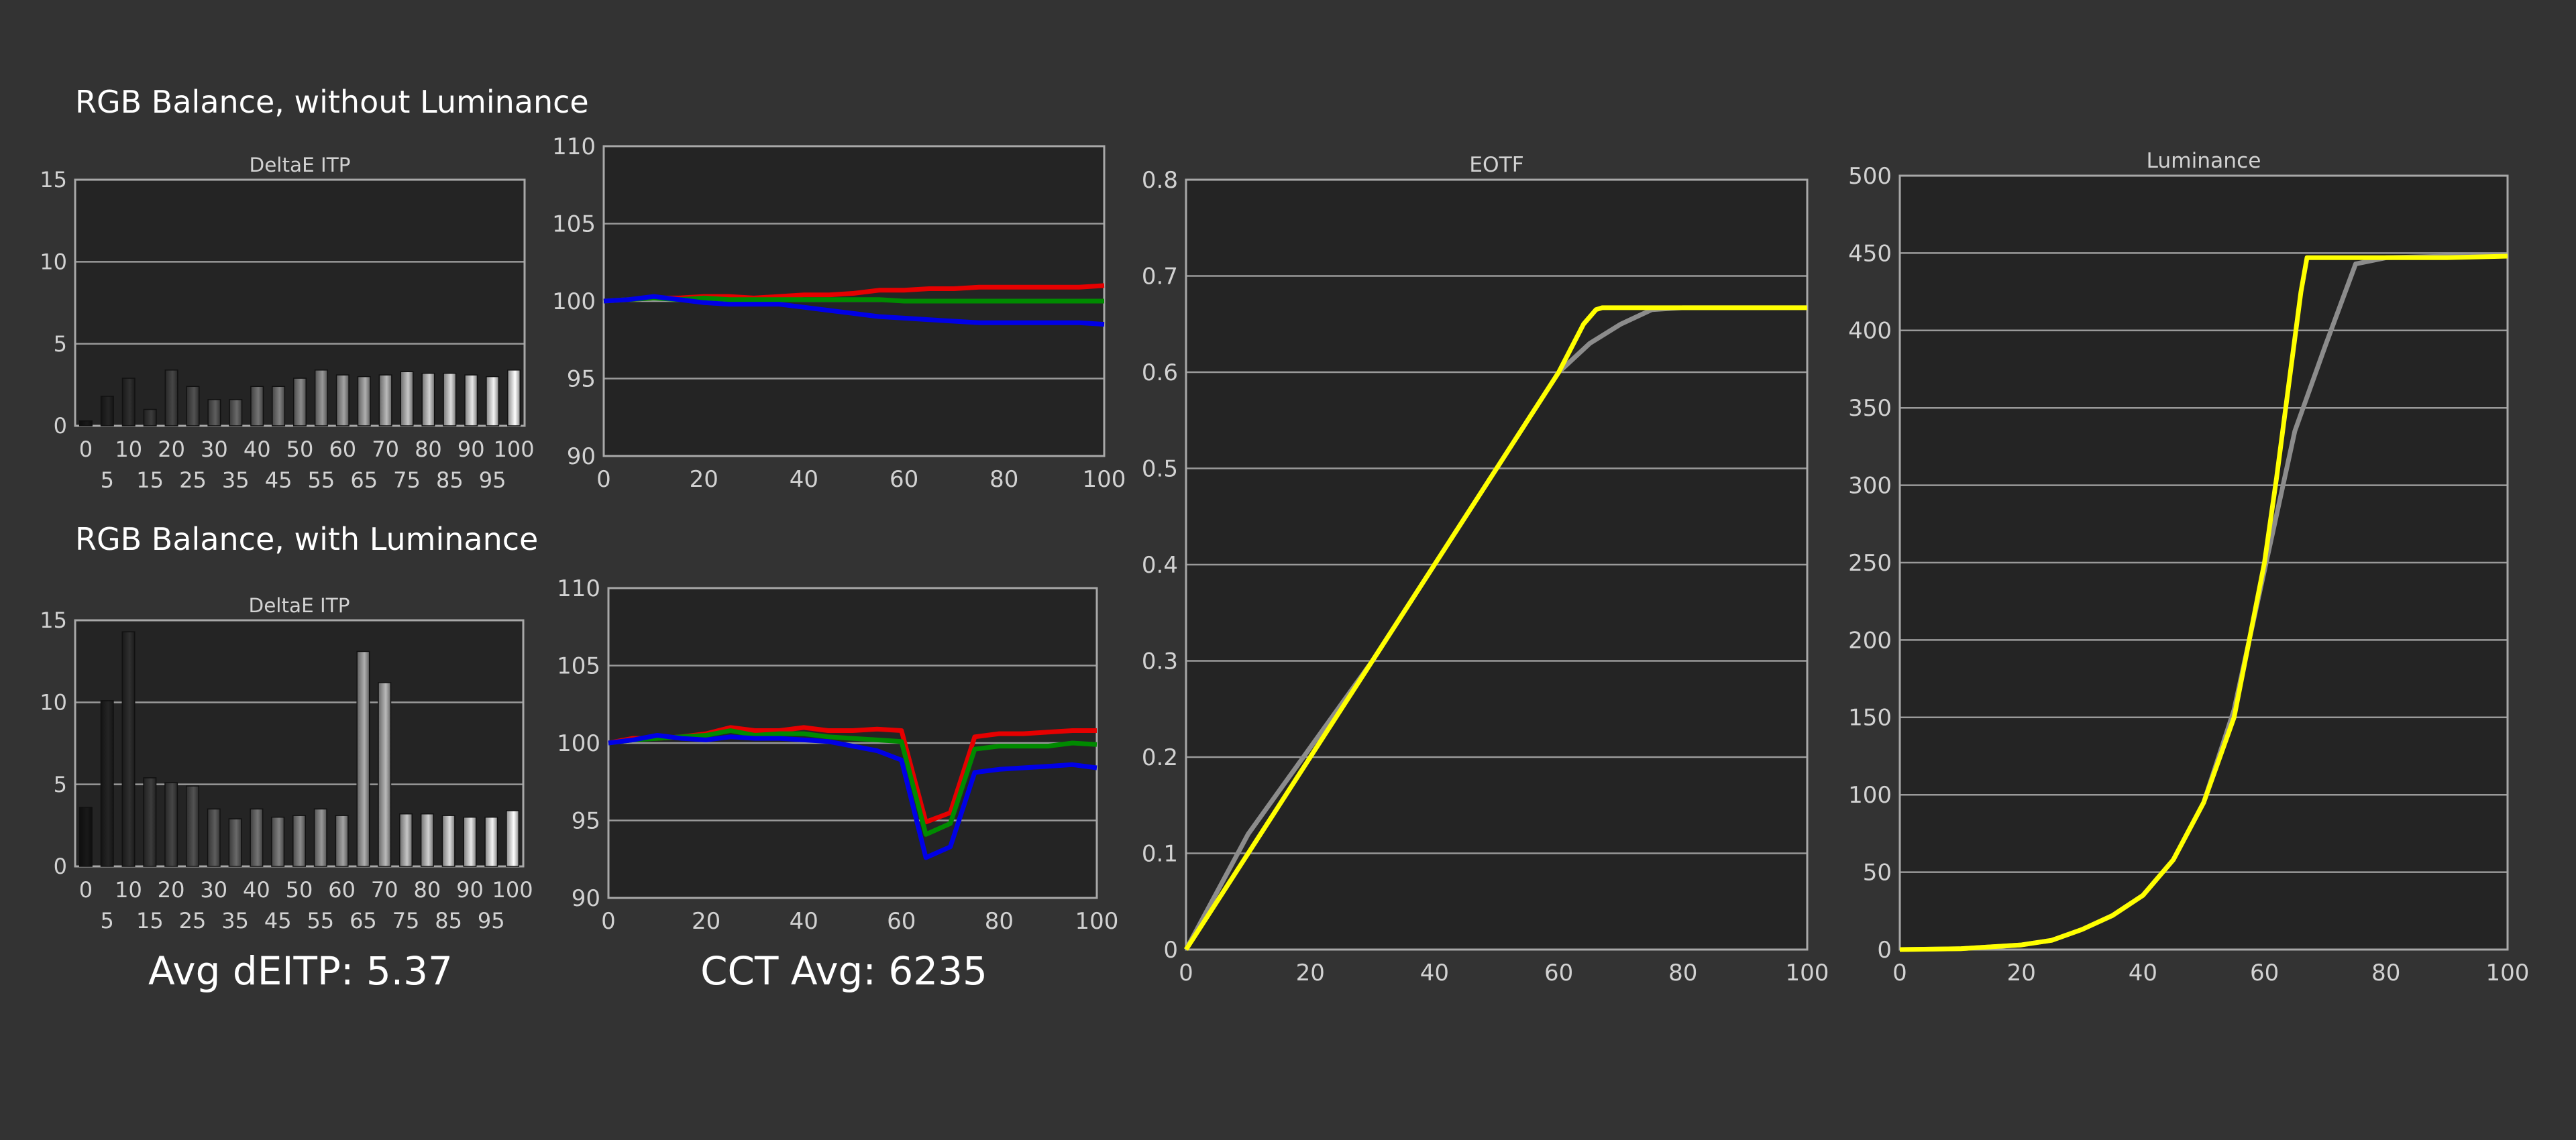 This screenshot has width=2576, height=1140. What do you see at coordinates (235, 920) in the screenshot?
I see `x-tick-label: 35` at bounding box center [235, 920].